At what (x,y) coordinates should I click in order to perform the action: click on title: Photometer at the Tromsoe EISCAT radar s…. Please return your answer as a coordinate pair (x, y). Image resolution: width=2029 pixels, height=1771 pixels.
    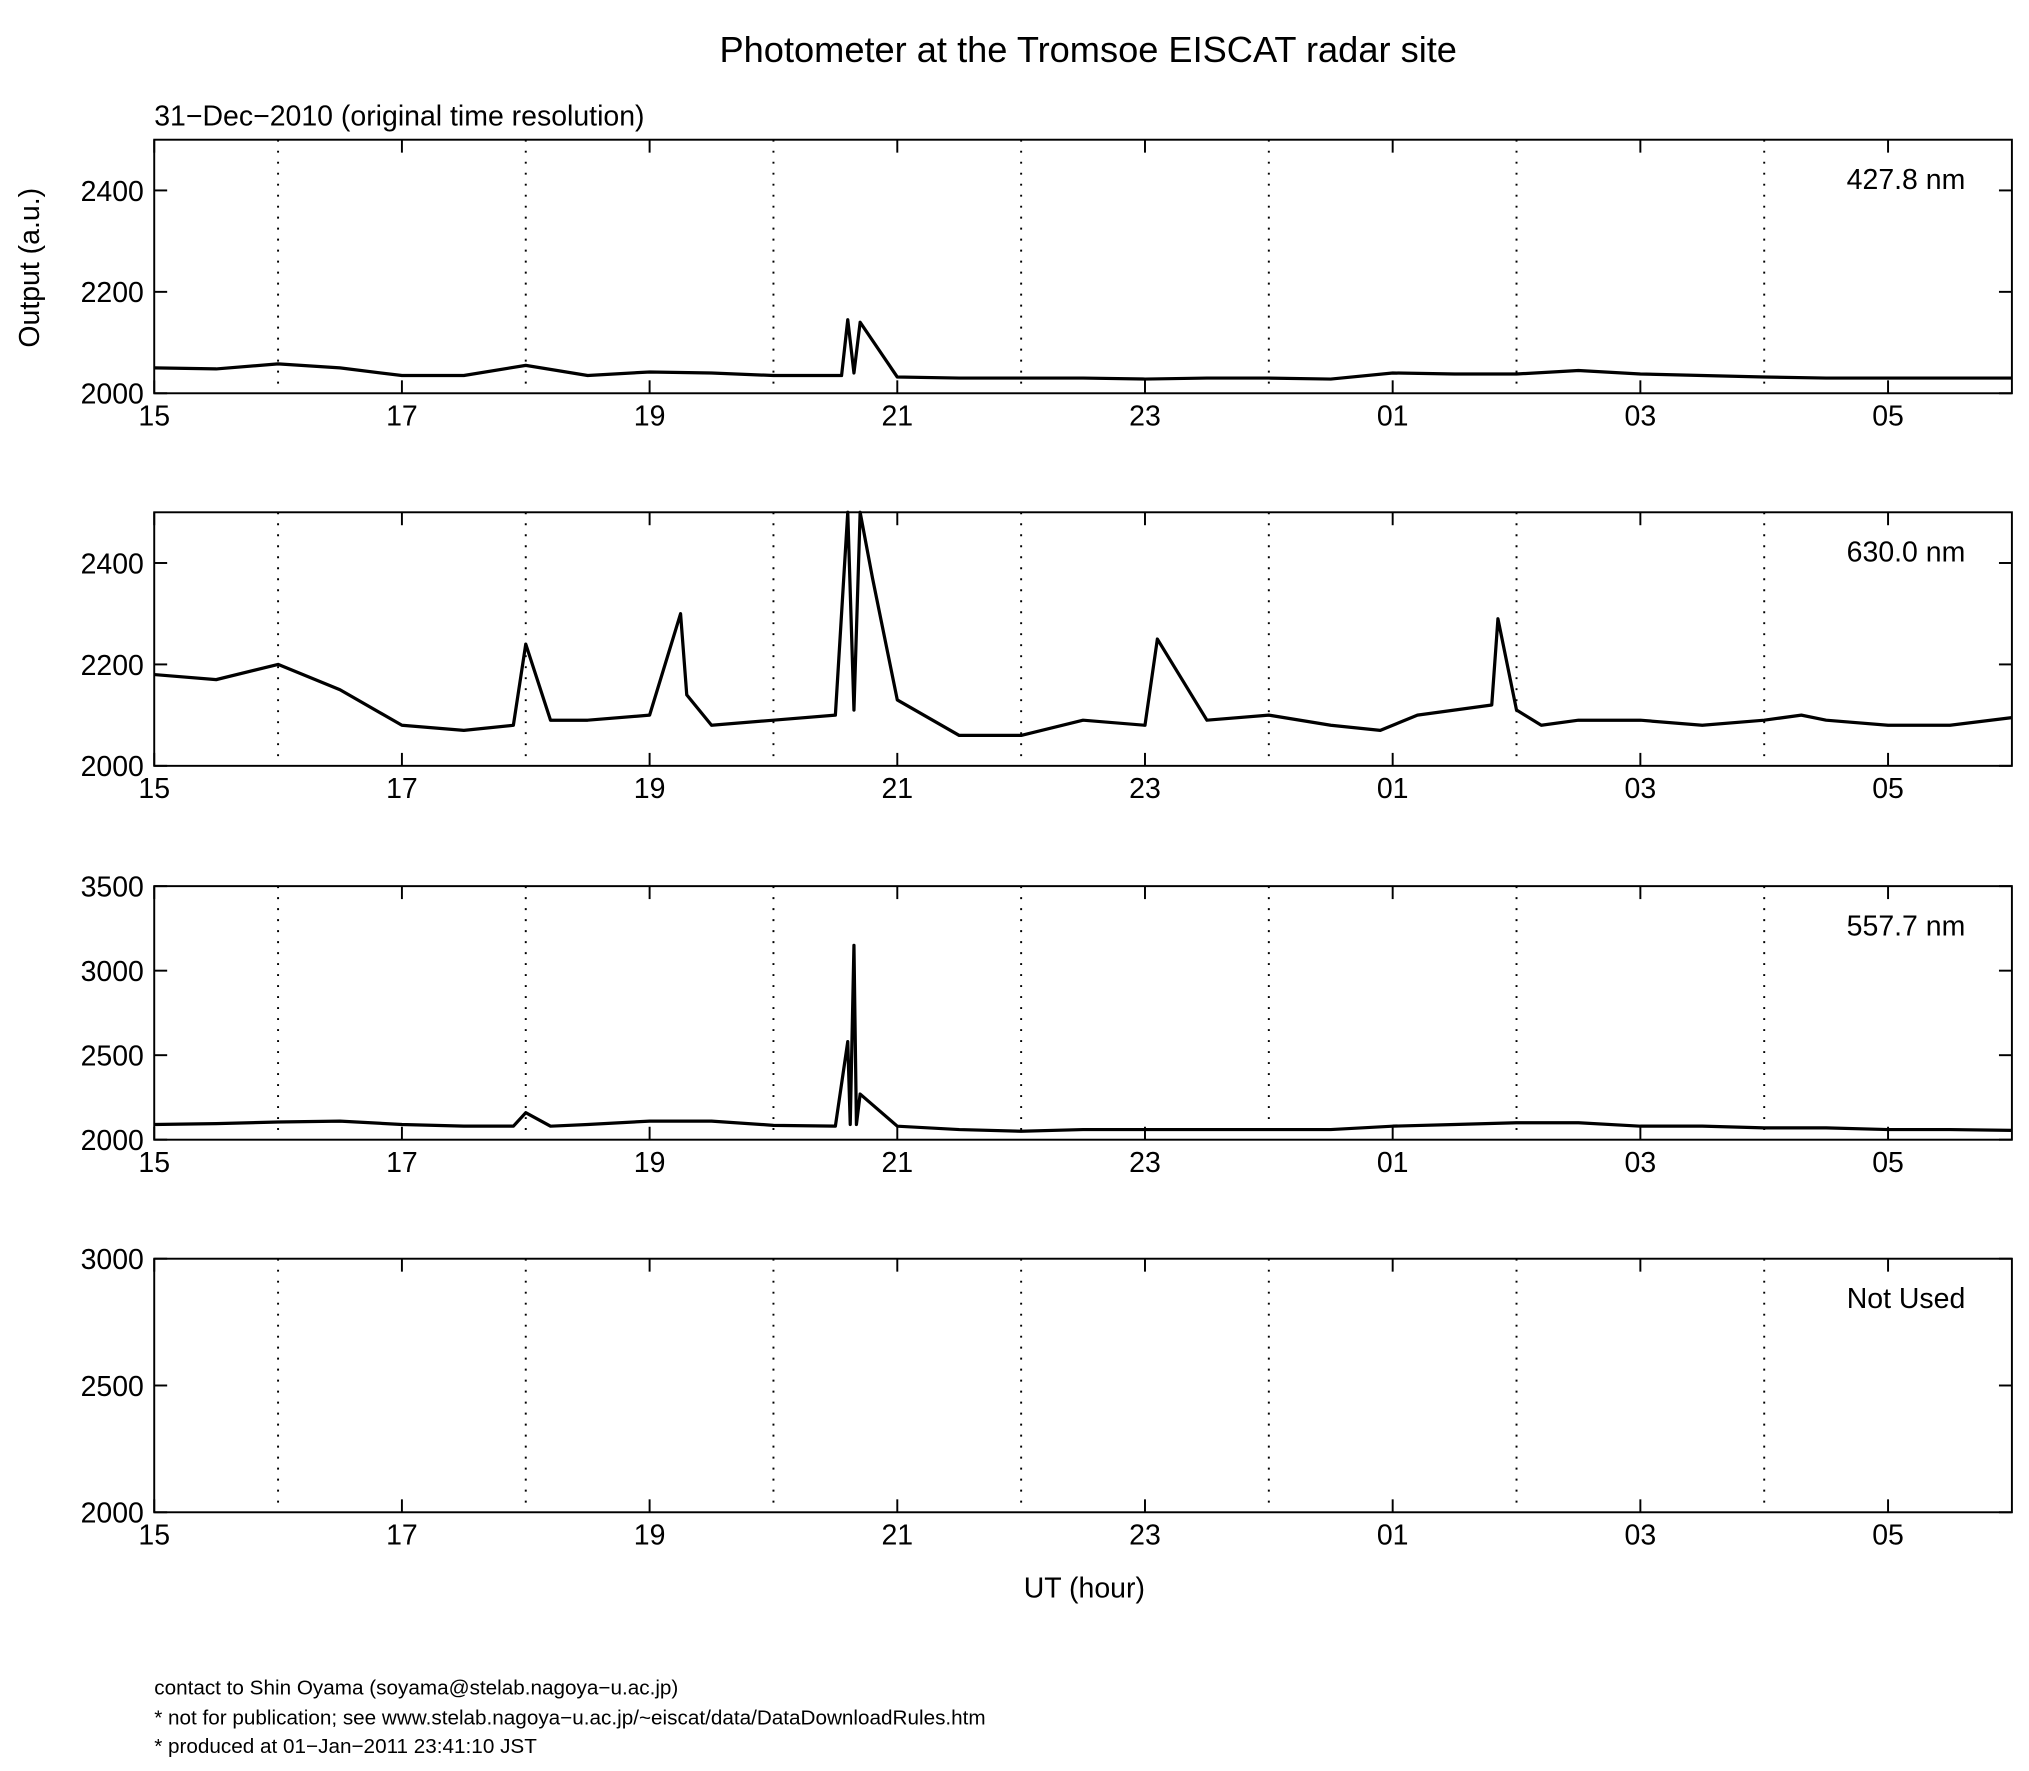
    Looking at the image, I should click on (1088, 49).